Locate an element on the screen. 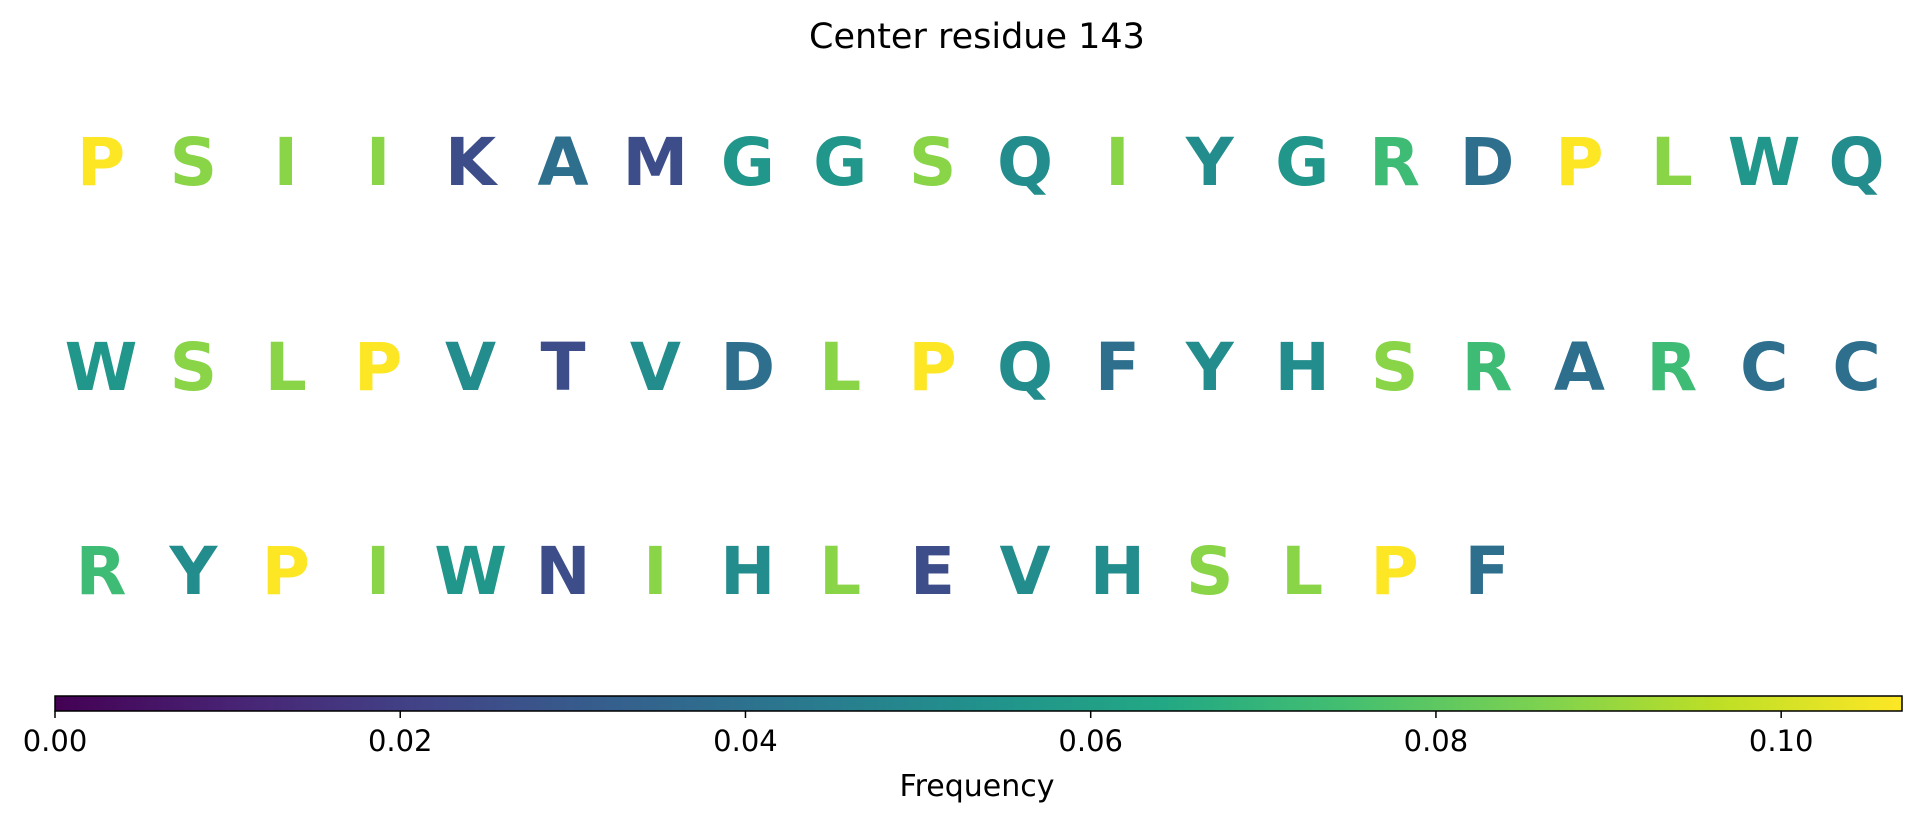 This screenshot has width=1917, height=822. residue-letter: E is located at coordinates (932, 571).